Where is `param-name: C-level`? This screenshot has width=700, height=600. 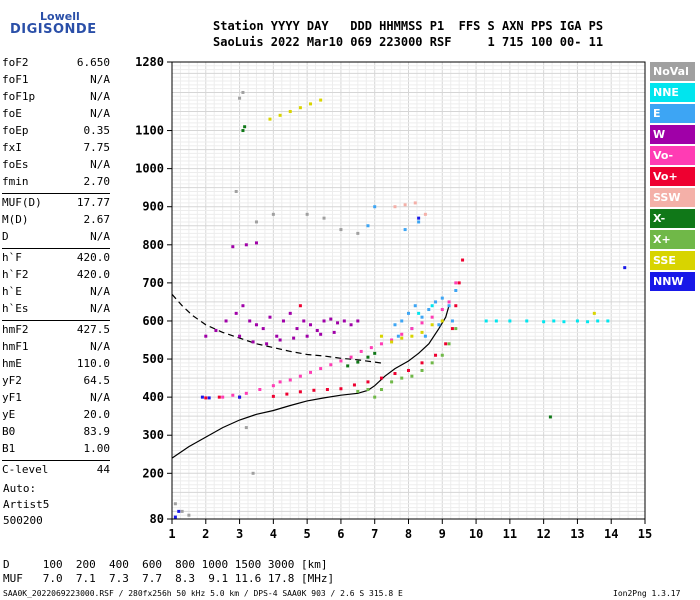
param-name: C-level is located at coordinates (25, 469).